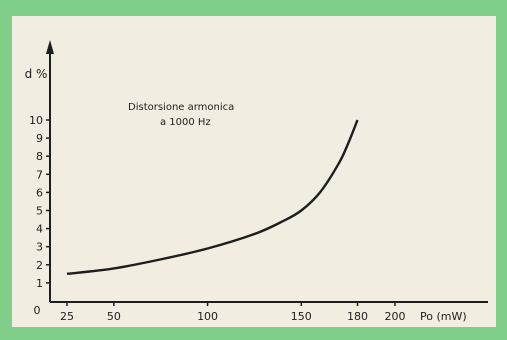 This screenshot has height=340, width=507. What do you see at coordinates (39, 211) in the screenshot?
I see `y-tick-label: 5` at bounding box center [39, 211].